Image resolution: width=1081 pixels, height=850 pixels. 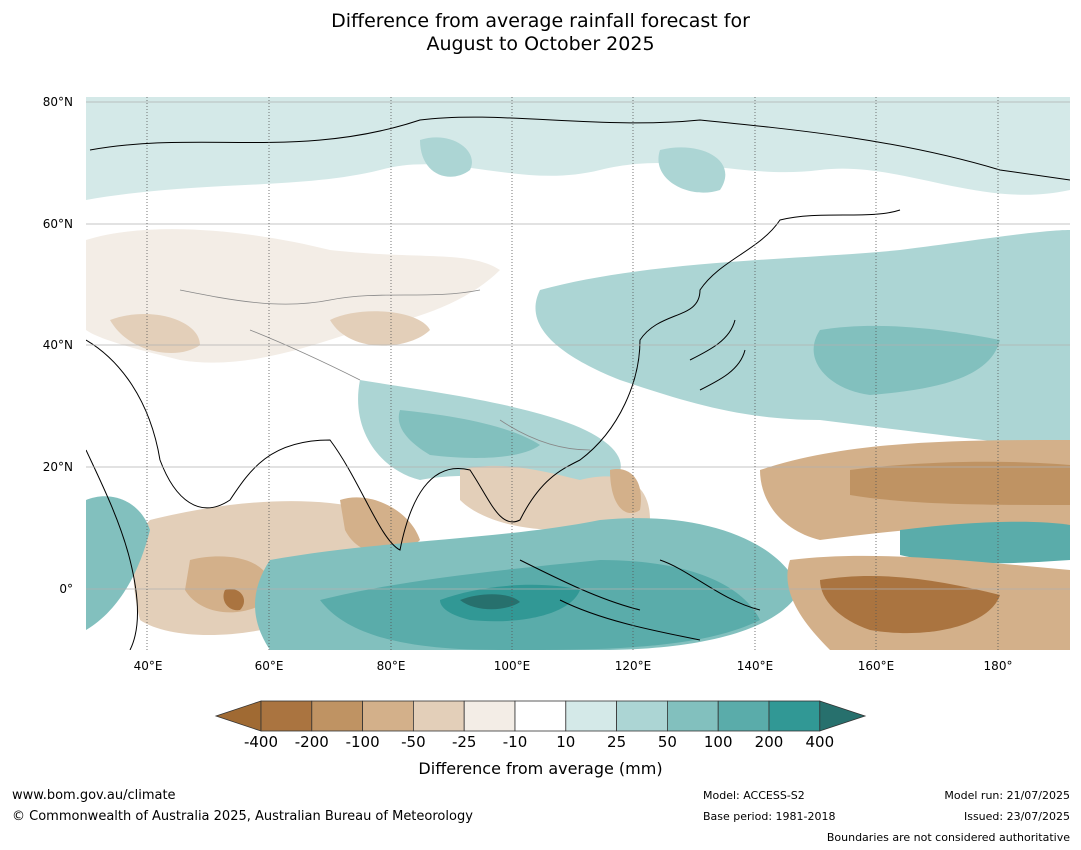 What do you see at coordinates (802, 340) in the screenshot?
I see `wet-region-north-pacific` at bounding box center [802, 340].